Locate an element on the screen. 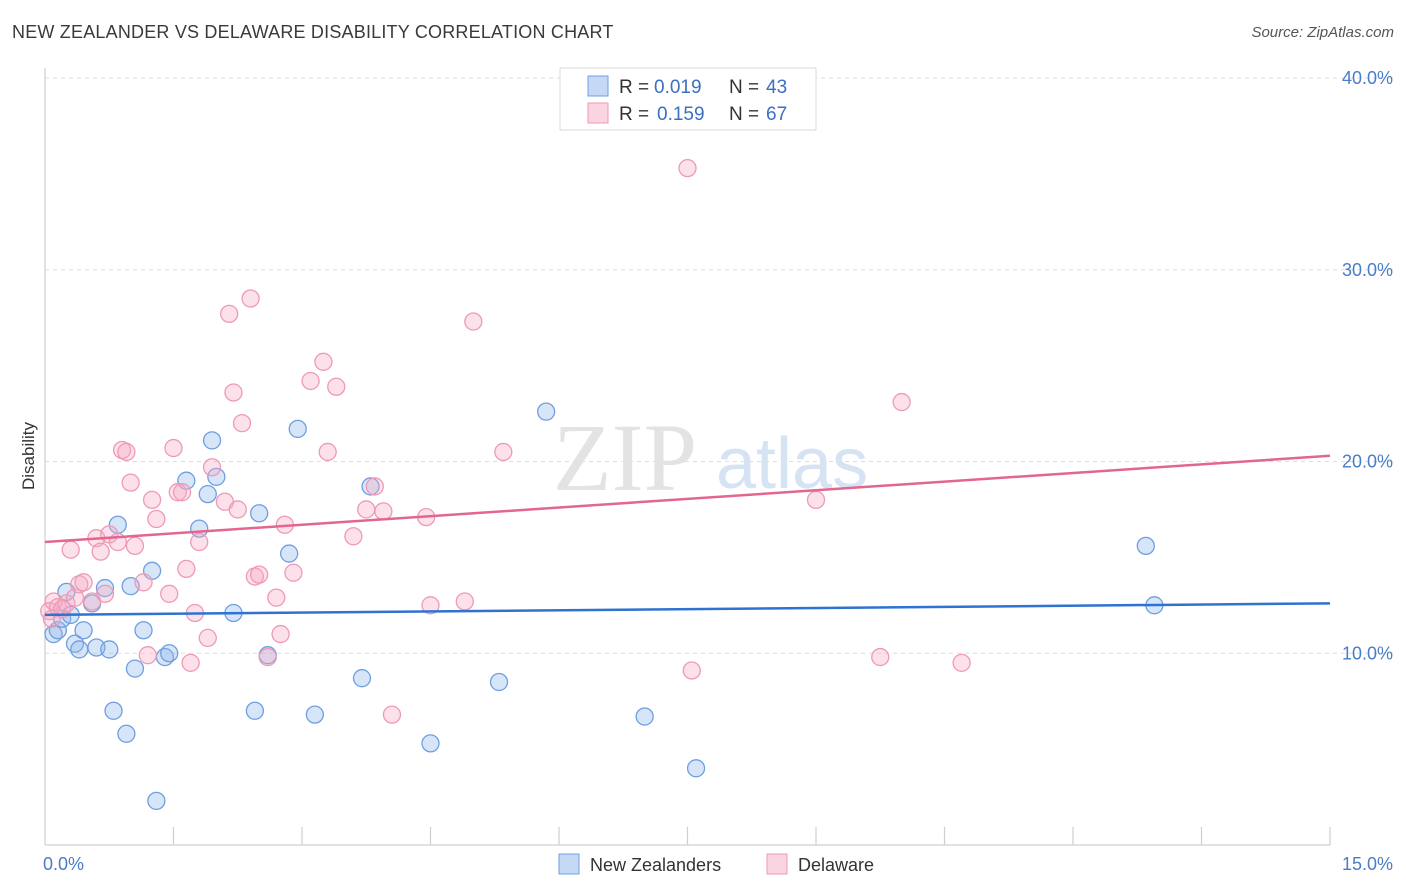 Image resolution: width=1406 pixels, height=892 pixels. y-axis-label: Disability is located at coordinates (28, 455).